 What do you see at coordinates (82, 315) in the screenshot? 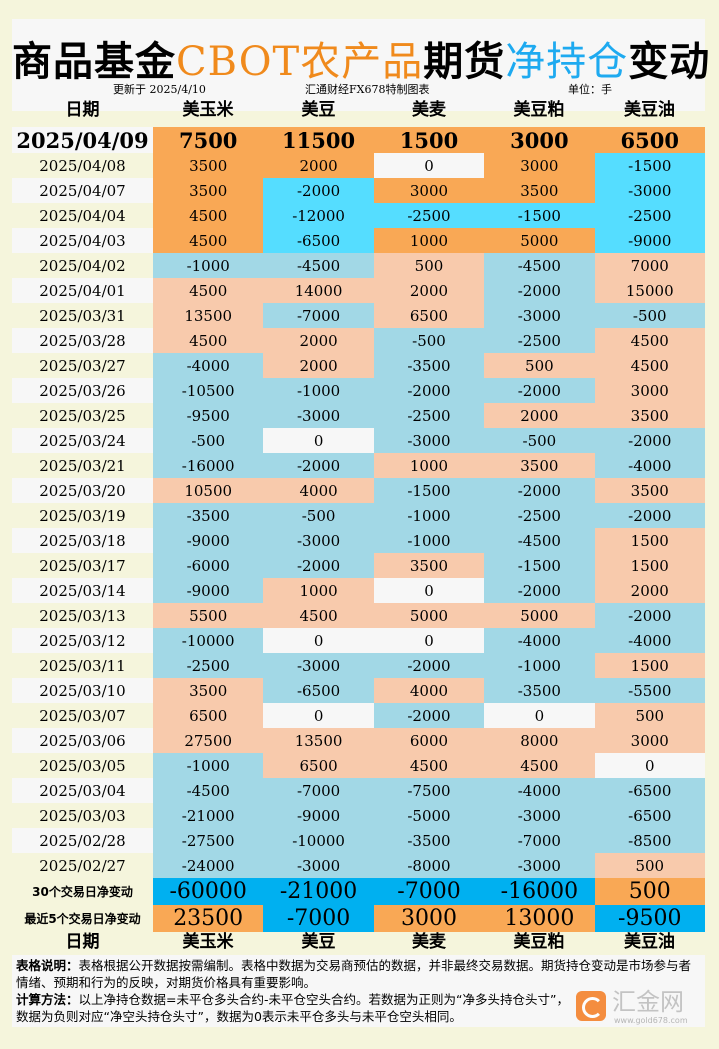
I see `date-cell: 2025/03/31` at bounding box center [82, 315].